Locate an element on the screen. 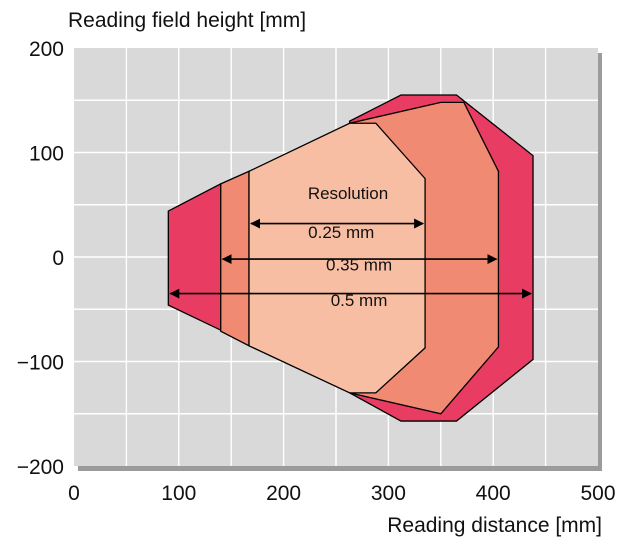 The height and width of the screenshot is (549, 618). y-axis-label: Reading field height [mm] is located at coordinates (187, 20).